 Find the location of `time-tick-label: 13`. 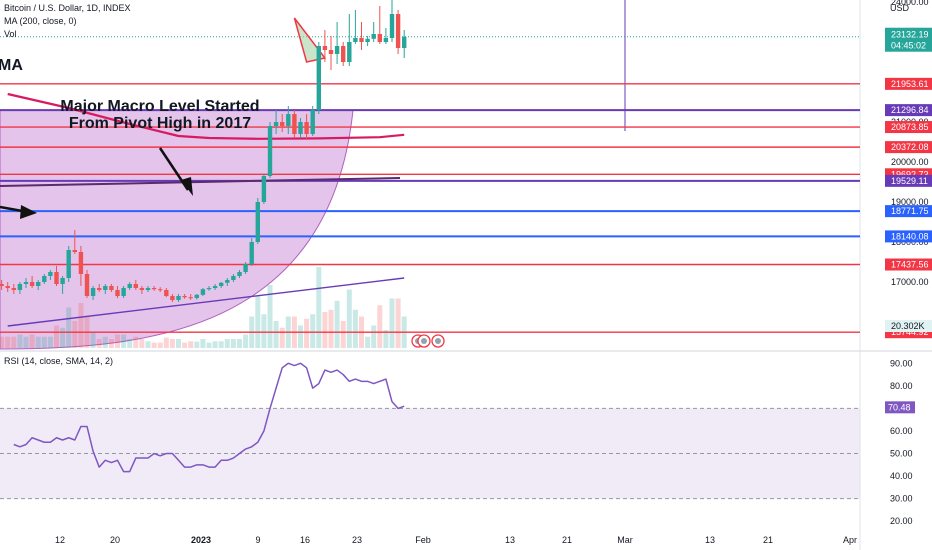

time-tick-label: 13 is located at coordinates (710, 540).